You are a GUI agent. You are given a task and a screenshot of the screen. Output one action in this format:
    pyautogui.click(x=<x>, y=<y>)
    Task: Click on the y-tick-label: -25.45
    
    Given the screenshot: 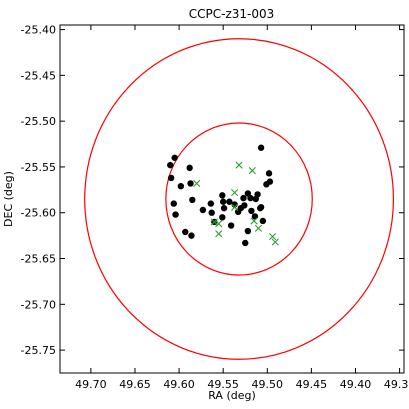 What is the action you would take?
    pyautogui.click(x=38, y=75)
    